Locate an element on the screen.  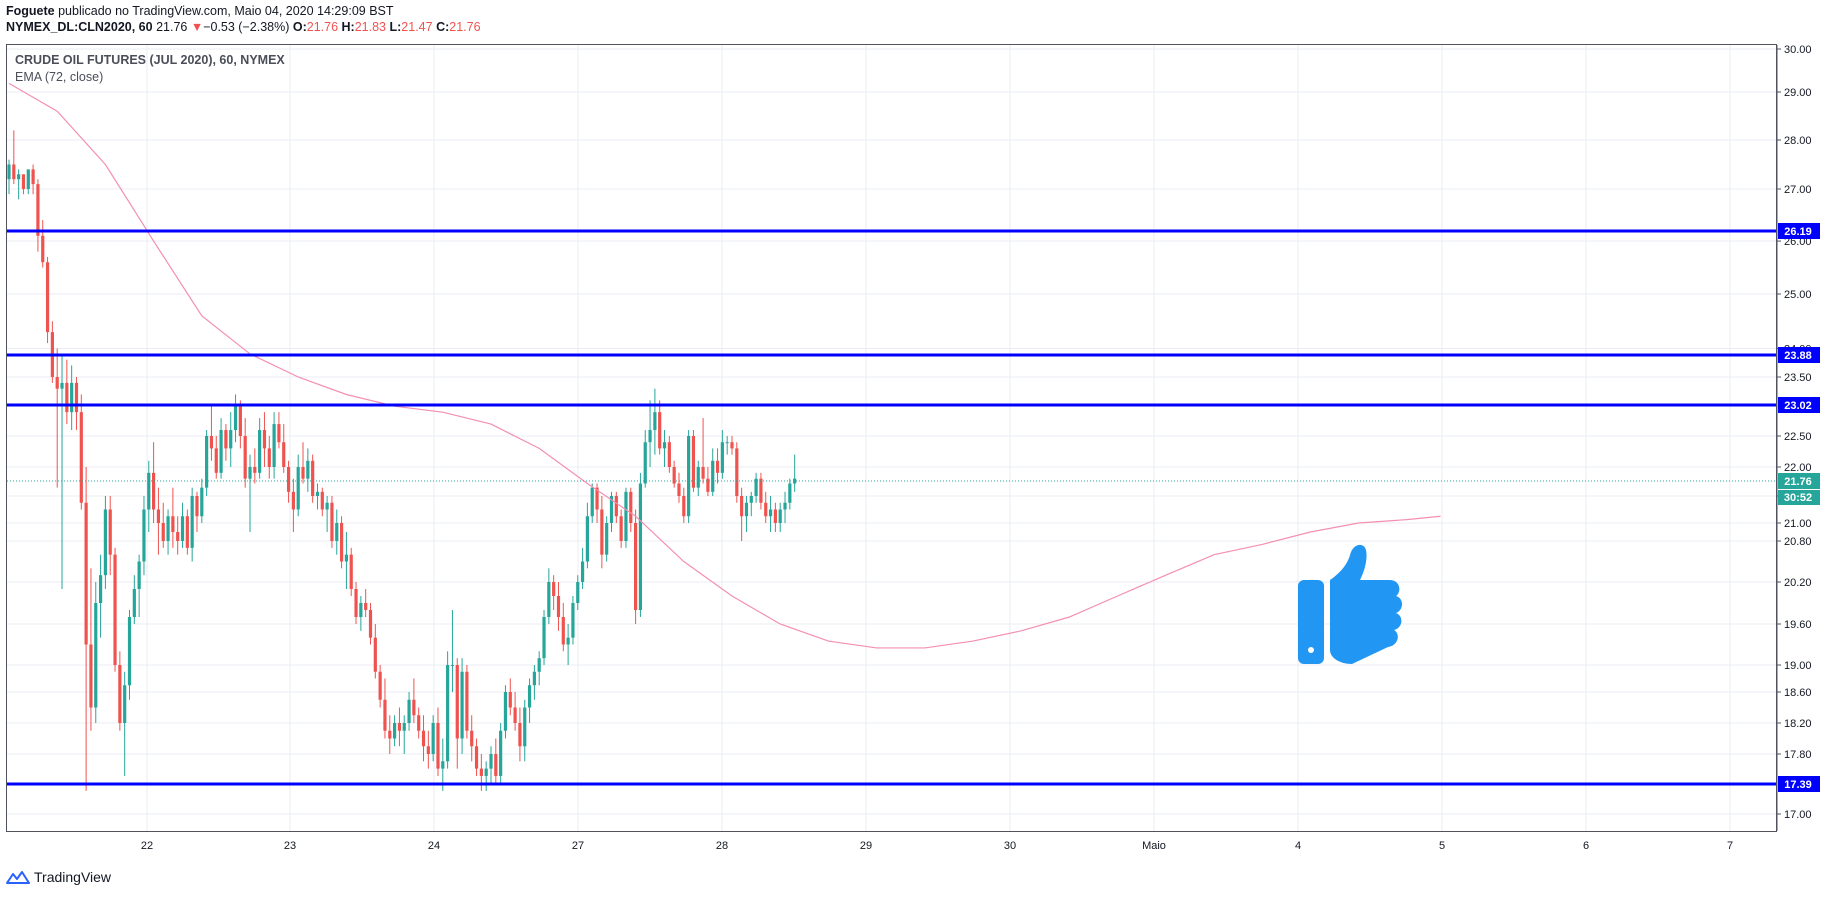
author-name: Foguete is located at coordinates (30, 11).